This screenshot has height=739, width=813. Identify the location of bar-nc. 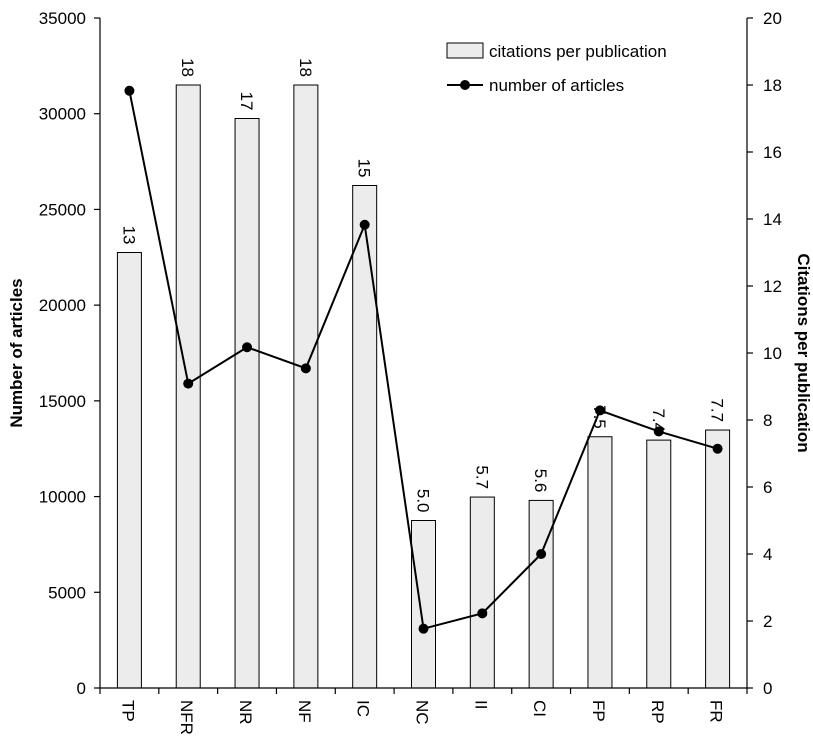
(423, 604).